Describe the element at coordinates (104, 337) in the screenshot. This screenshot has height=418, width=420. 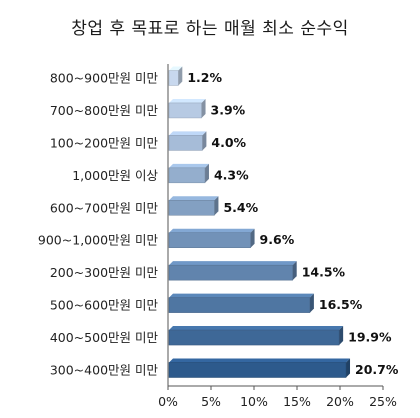
I see `category-label: 400~500만원 미만` at that location.